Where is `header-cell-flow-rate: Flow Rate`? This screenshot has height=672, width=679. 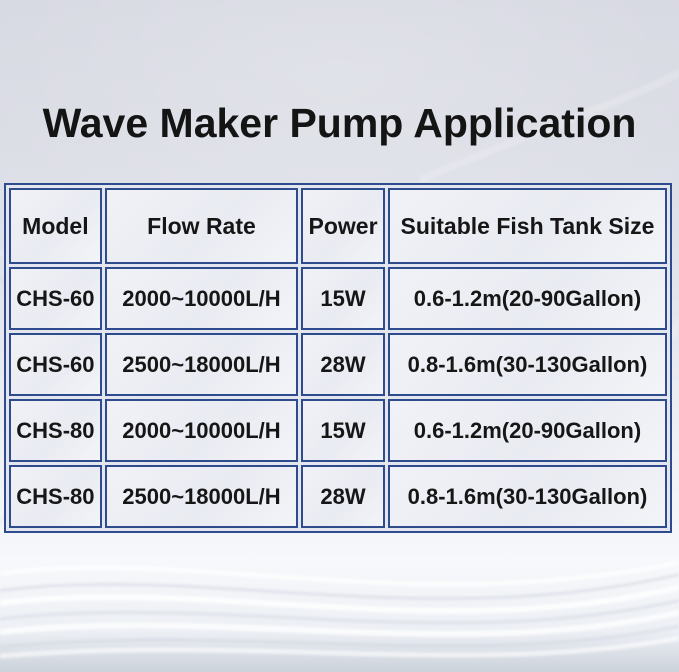
header-cell-flow-rate: Flow Rate is located at coordinates (201, 226).